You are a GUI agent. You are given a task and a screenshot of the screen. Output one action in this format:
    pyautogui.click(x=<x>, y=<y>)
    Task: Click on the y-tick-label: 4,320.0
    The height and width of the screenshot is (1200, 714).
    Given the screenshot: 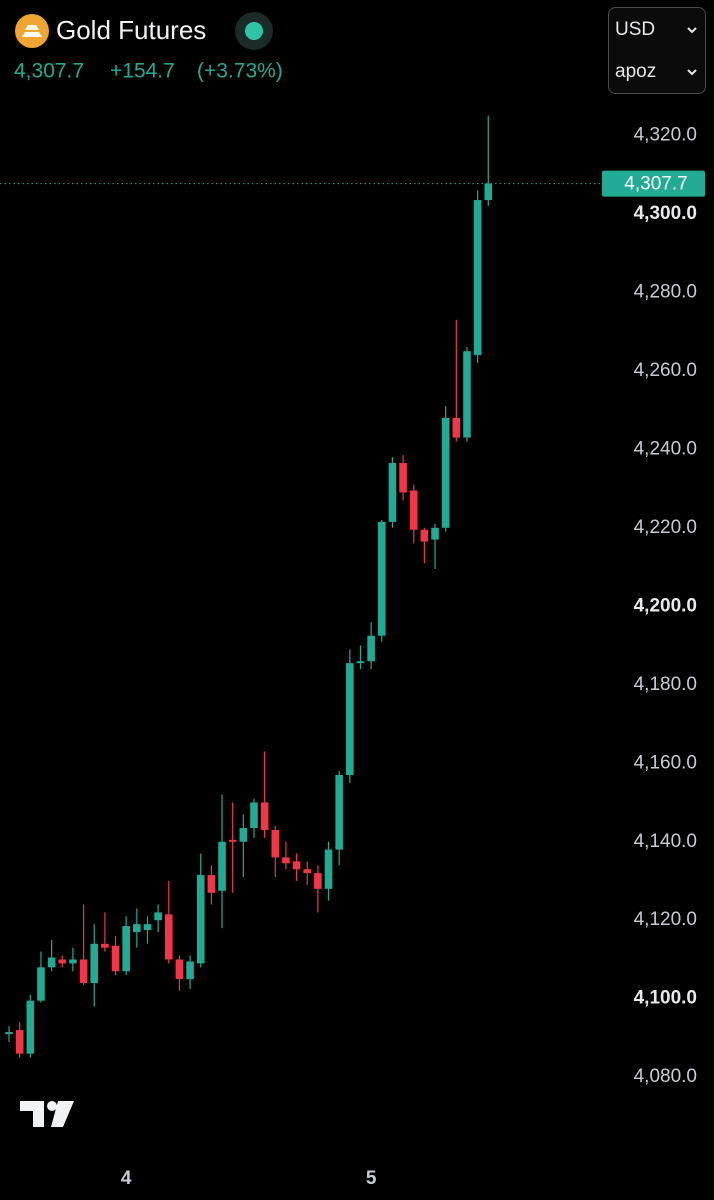 What is the action you would take?
    pyautogui.click(x=665, y=134)
    